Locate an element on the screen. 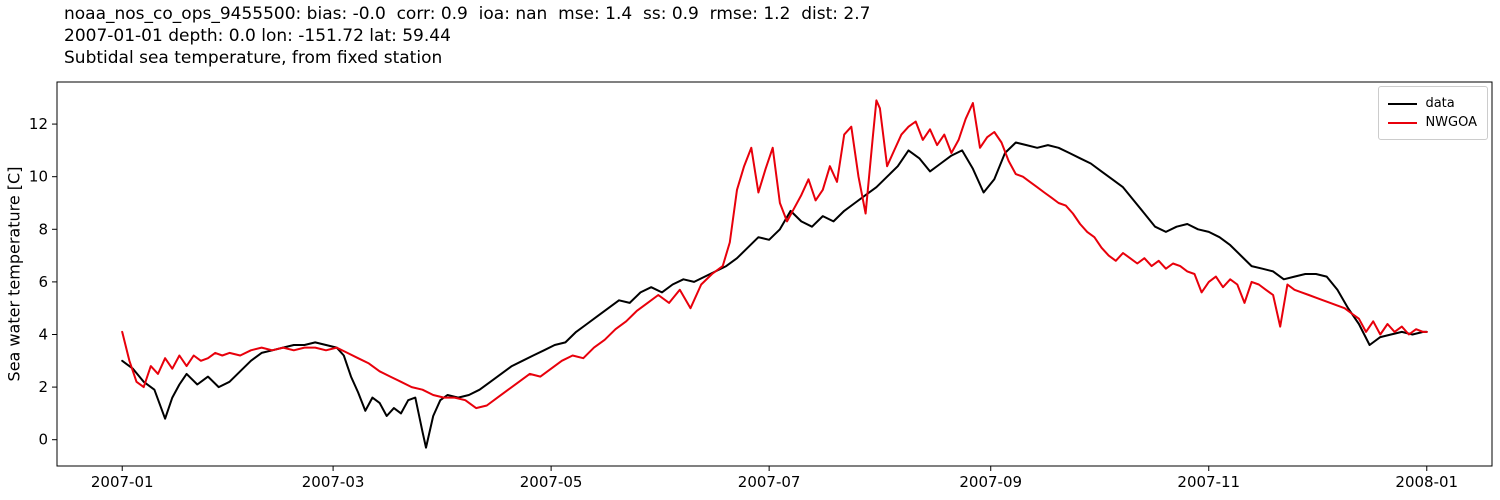  y-tick-label: 0 is located at coordinates (43, 440).